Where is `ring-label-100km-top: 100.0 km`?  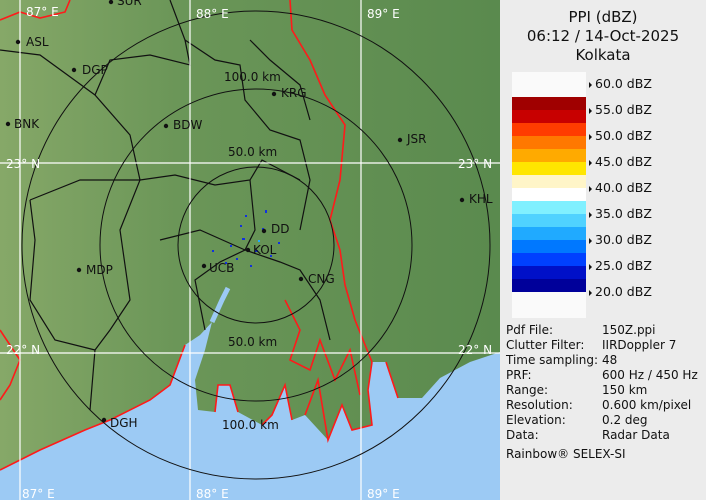 ring-label-100km-top: 100.0 km is located at coordinates (252, 77).